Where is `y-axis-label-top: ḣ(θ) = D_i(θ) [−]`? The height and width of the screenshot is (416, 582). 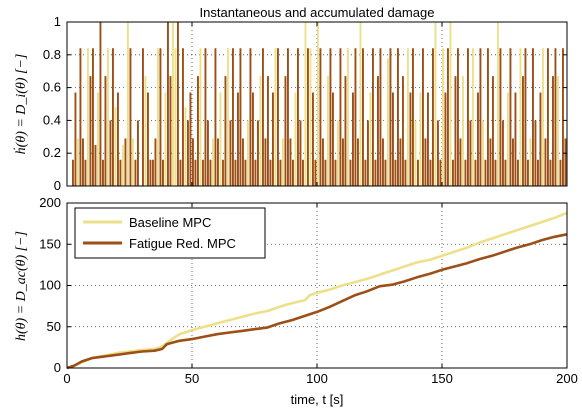
y-axis-label-top: ḣ(θ) = D_i(θ) [−] is located at coordinates (21, 104).